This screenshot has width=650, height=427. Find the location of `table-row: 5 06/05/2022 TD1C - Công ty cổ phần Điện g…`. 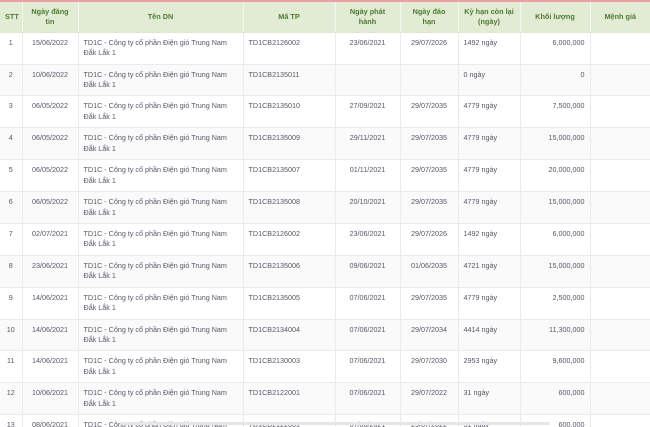

table-row: 5 06/05/2022 TD1C - Công ty cổ phần Điện g… is located at coordinates (325, 176).